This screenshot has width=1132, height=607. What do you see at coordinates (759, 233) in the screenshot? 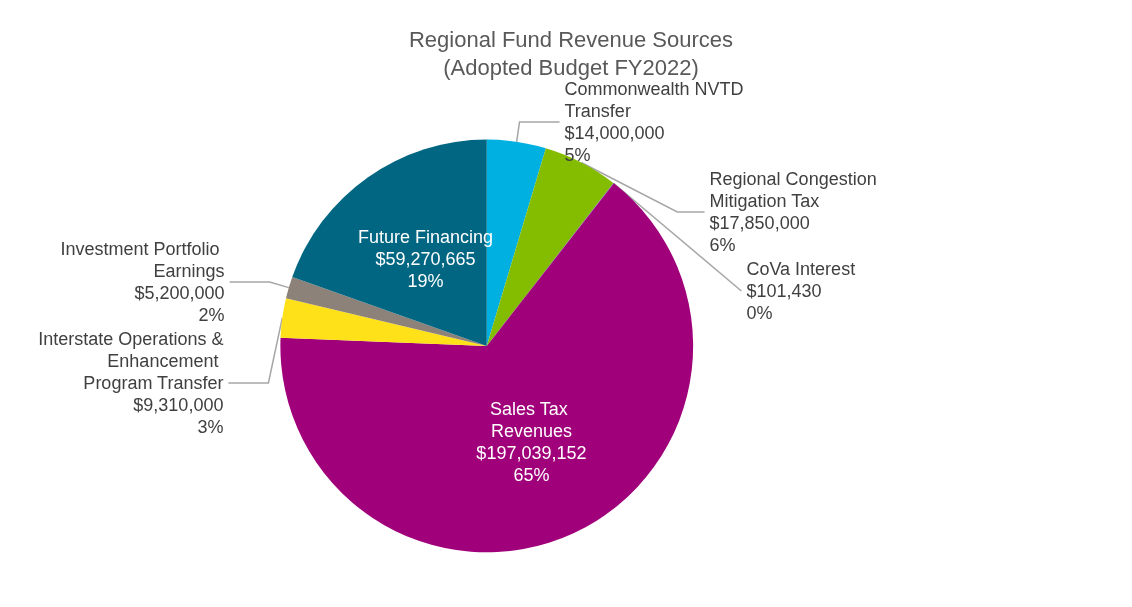
I see `data-label: $17,850,000 6%` at bounding box center [759, 233].